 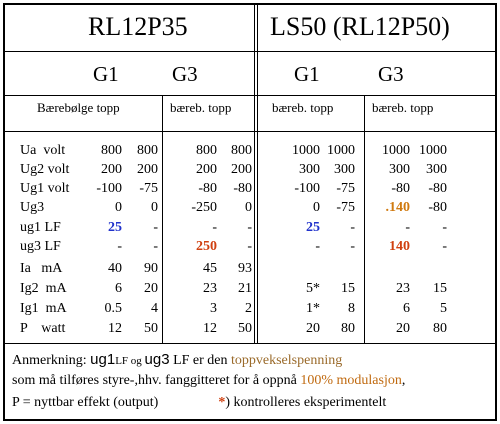 What do you see at coordinates (242, 188) in the screenshot?
I see `cell-ug1-col4: -80` at bounding box center [242, 188].